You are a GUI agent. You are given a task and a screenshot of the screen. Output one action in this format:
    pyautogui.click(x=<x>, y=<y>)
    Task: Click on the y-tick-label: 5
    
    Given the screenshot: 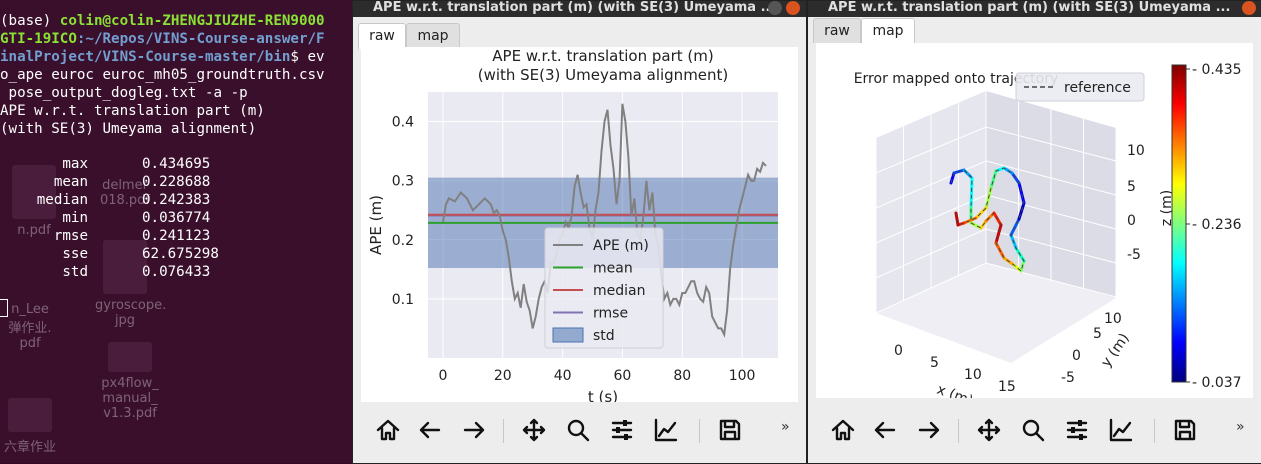 What is the action you would take?
    pyautogui.click(x=1097, y=334)
    